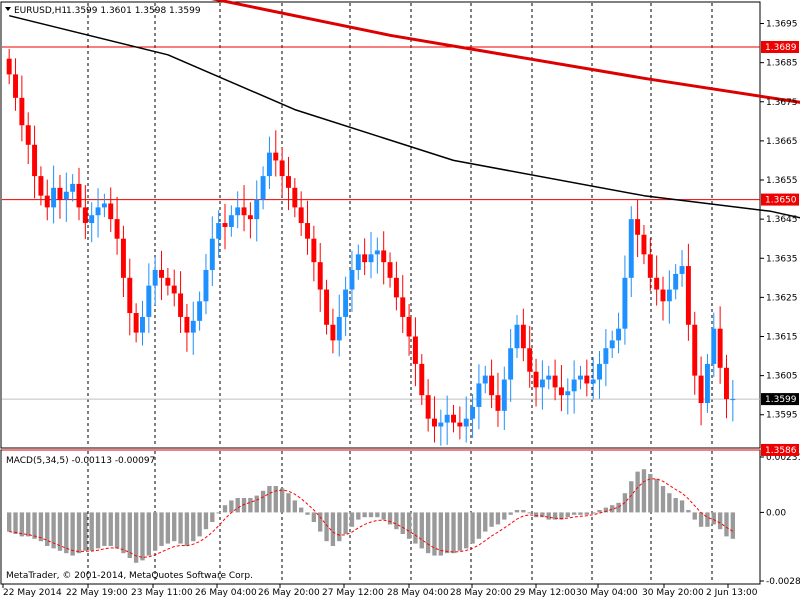  I want to click on price-tag-labels: 1.3689 1.3650 1.3599 1.3586, so click(780, 248).